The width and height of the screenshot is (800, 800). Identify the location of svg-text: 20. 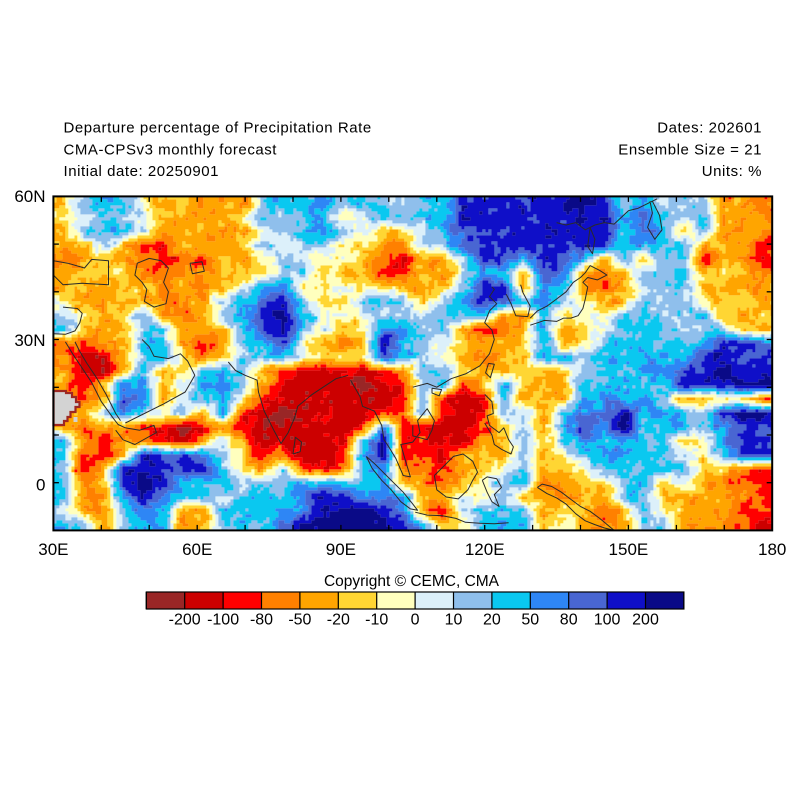
(492, 620).